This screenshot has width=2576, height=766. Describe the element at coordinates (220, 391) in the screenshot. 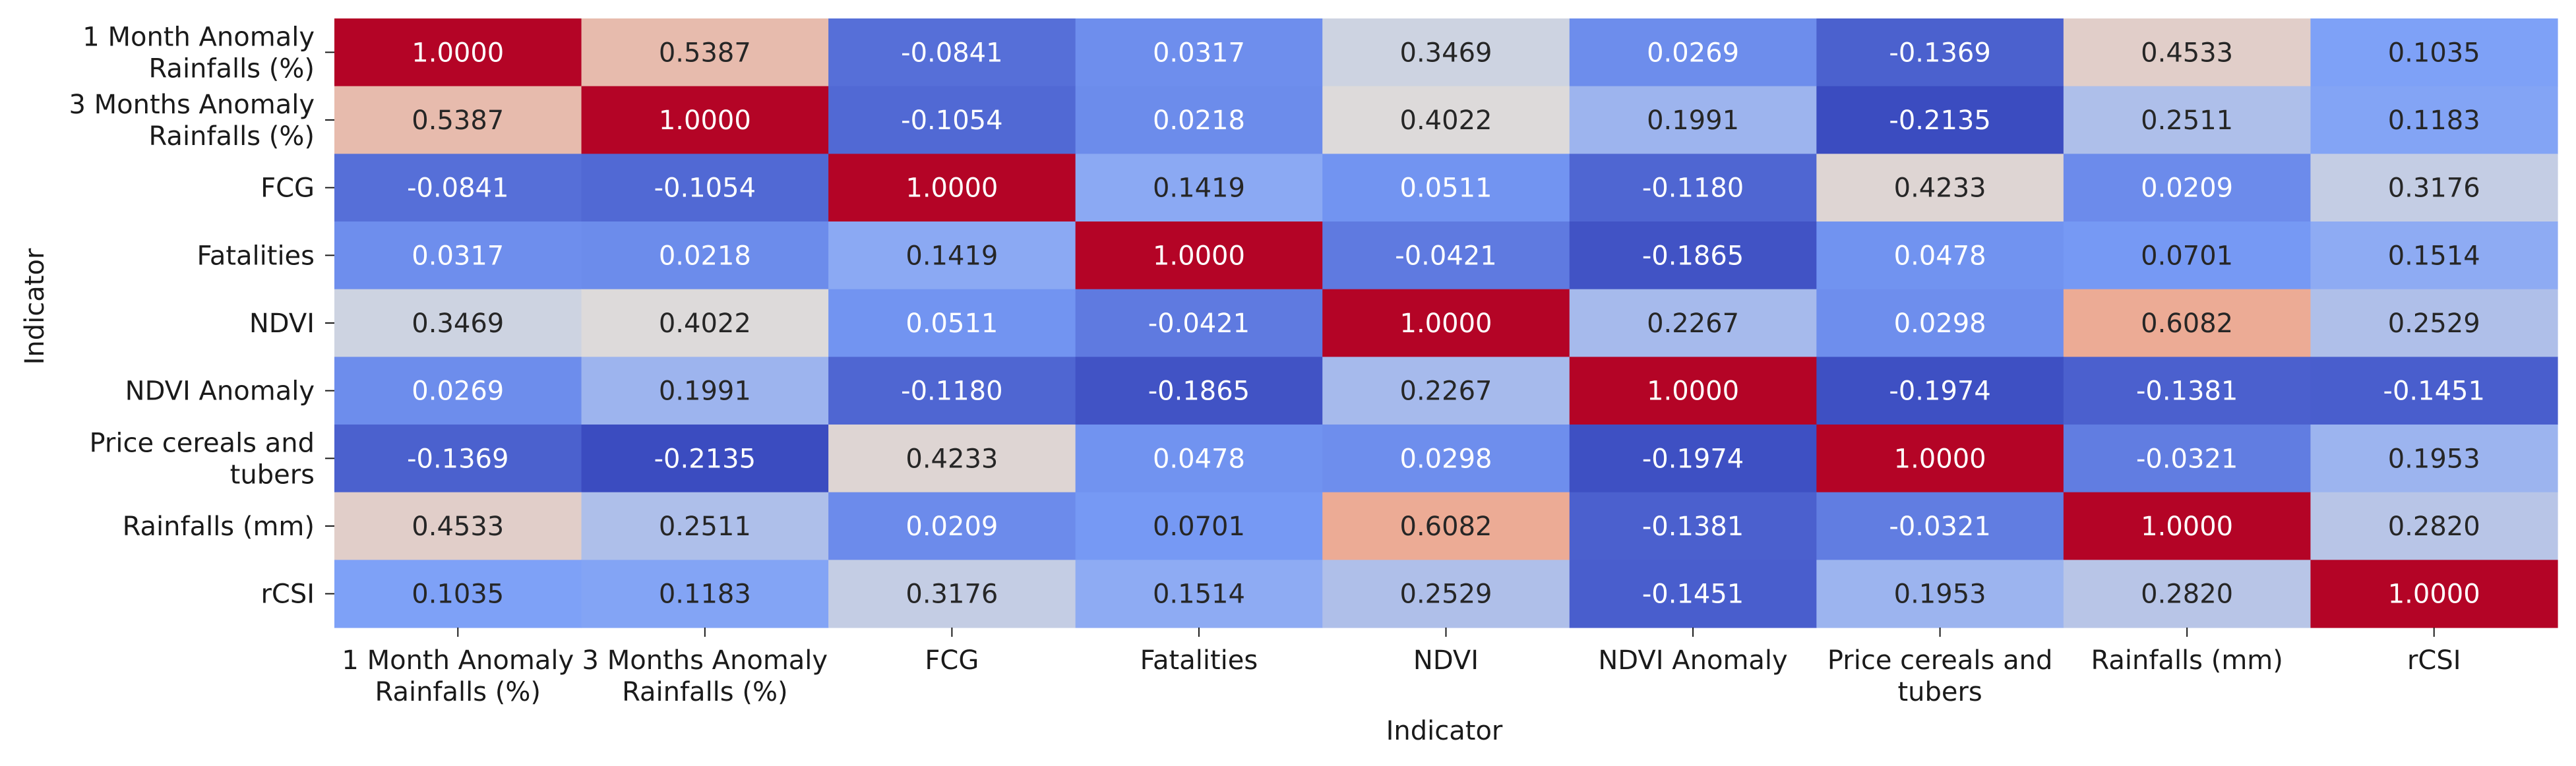

I see `y-tick-label: NDVI Anomaly` at that location.